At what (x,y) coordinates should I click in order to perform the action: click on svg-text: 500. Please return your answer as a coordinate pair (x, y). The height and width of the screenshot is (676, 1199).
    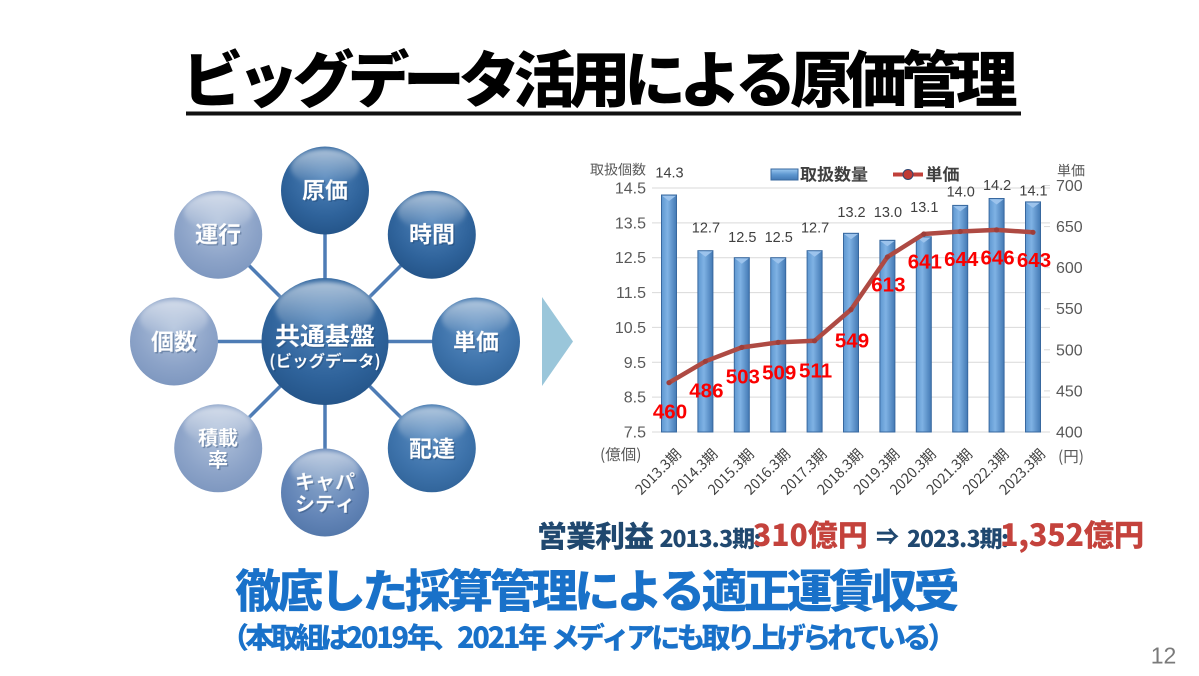
    Looking at the image, I should click on (1069, 350).